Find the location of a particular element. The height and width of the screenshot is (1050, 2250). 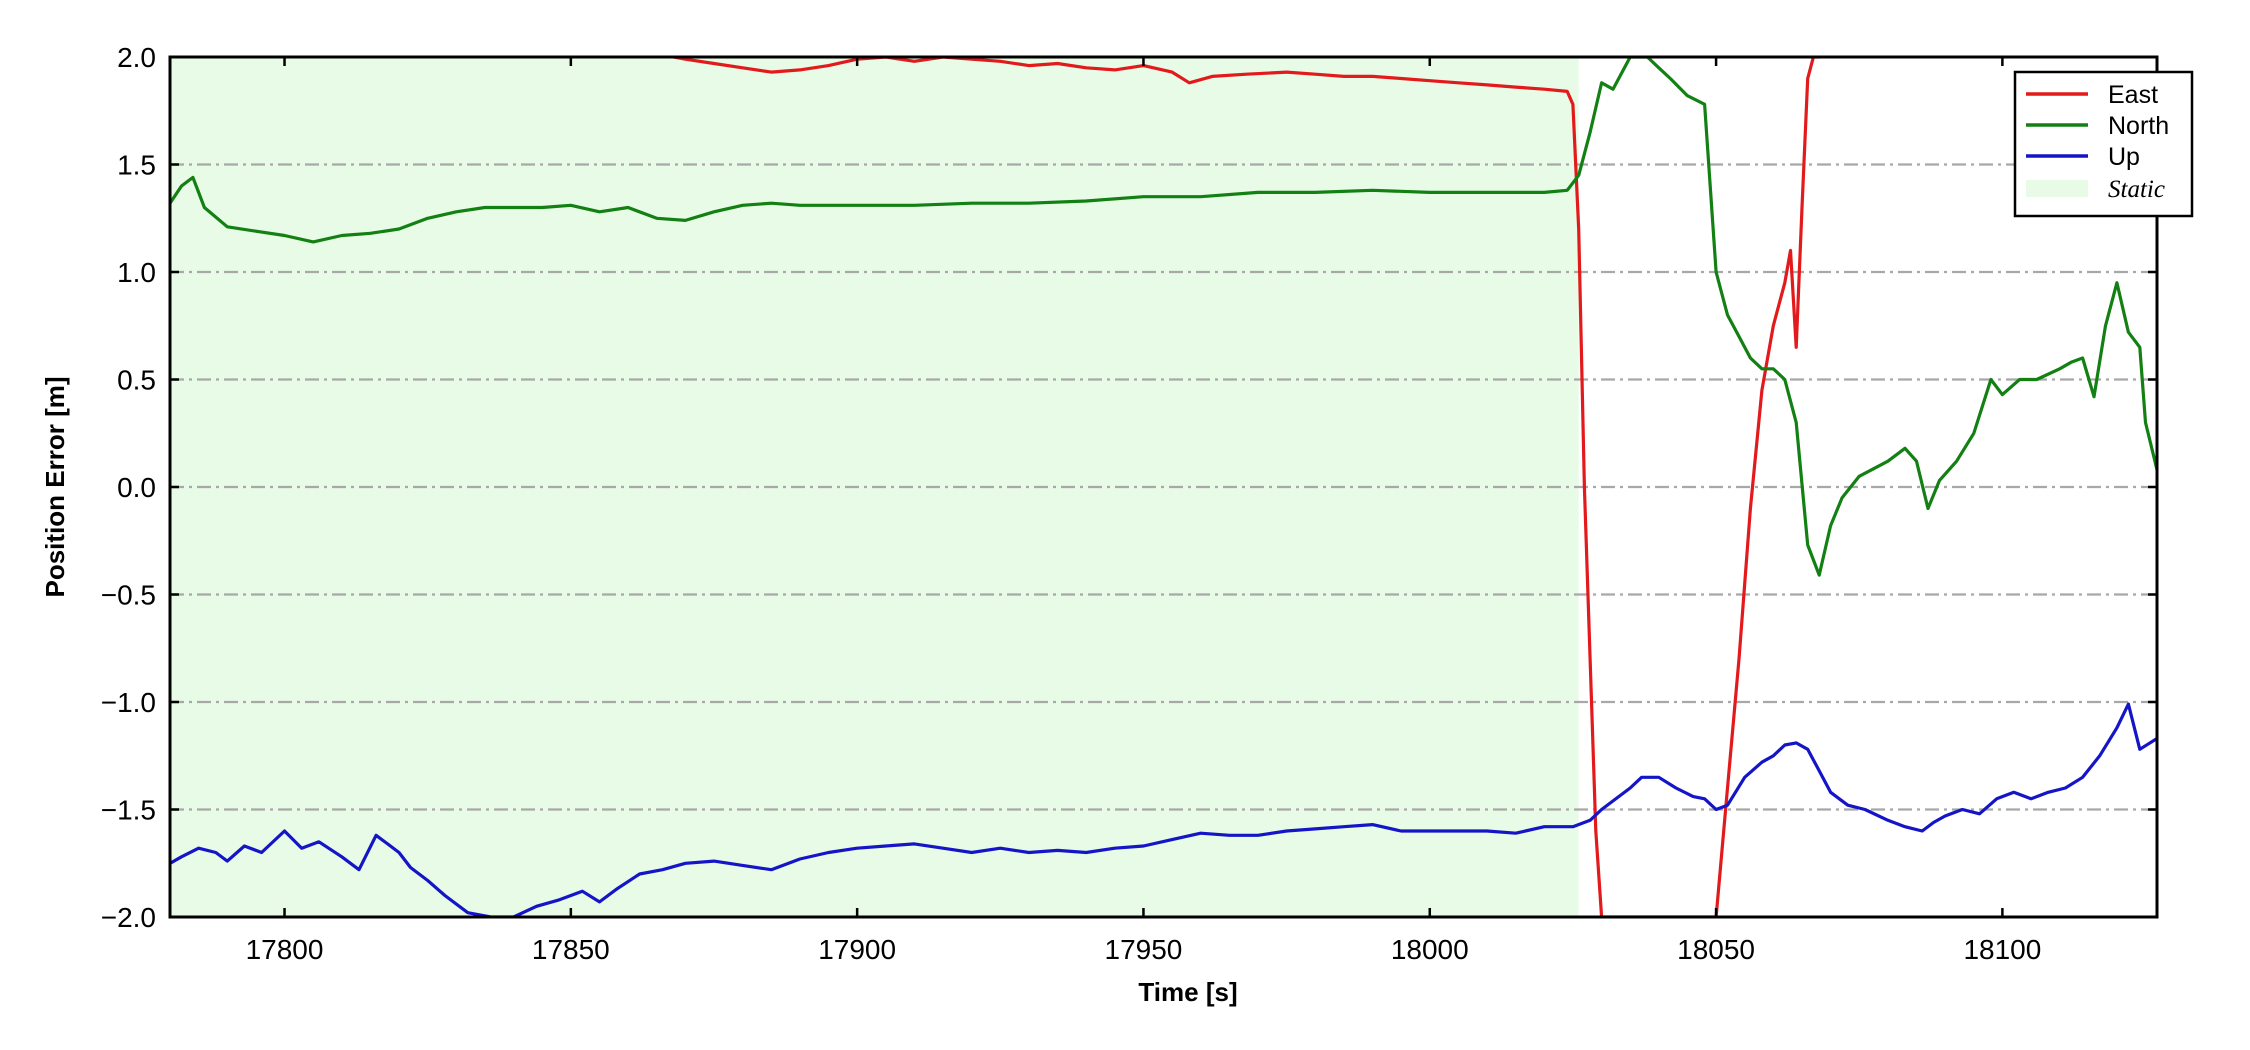

y-tick-label: 2.0 is located at coordinates (136, 57).